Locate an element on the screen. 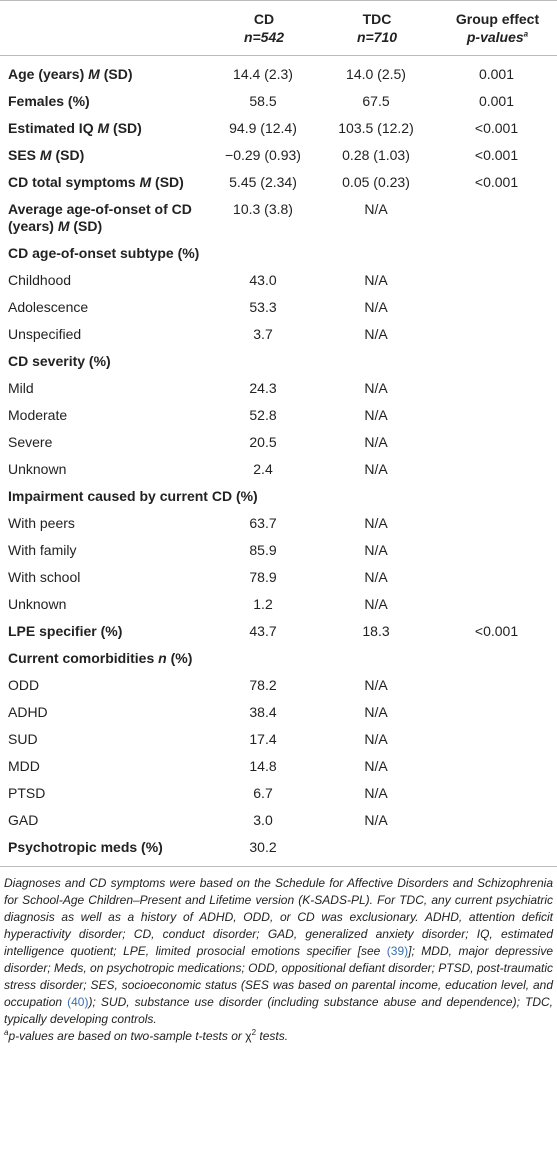 Image resolution: width=557 pixels, height=1151 pixels. value-cell: 0.001 is located at coordinates (496, 101).